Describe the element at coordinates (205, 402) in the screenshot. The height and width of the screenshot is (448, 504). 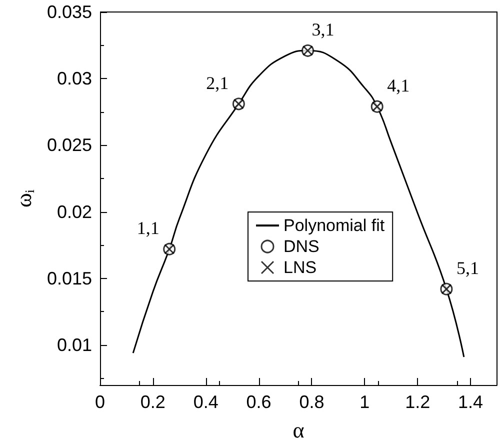
I see `x-tick-label: 0.4` at that location.